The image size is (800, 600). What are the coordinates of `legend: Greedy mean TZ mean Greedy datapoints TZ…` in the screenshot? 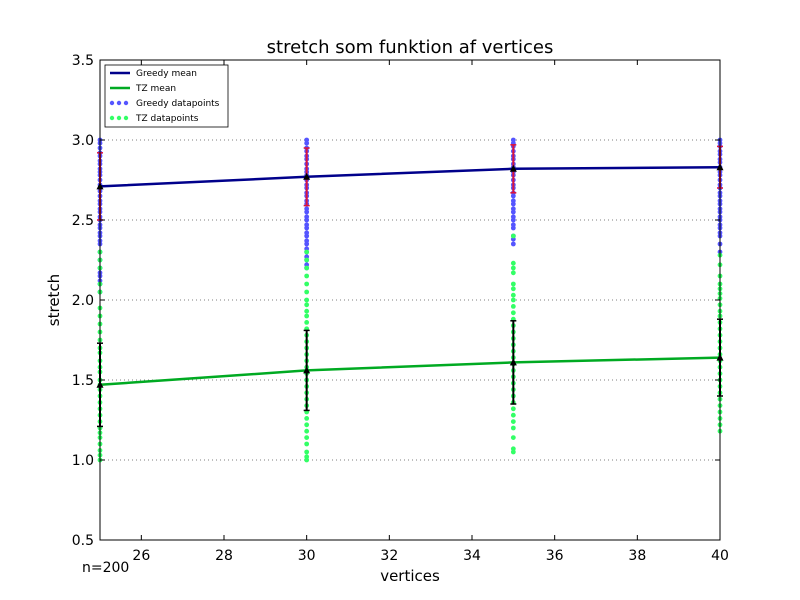 It's located at (166, 96).